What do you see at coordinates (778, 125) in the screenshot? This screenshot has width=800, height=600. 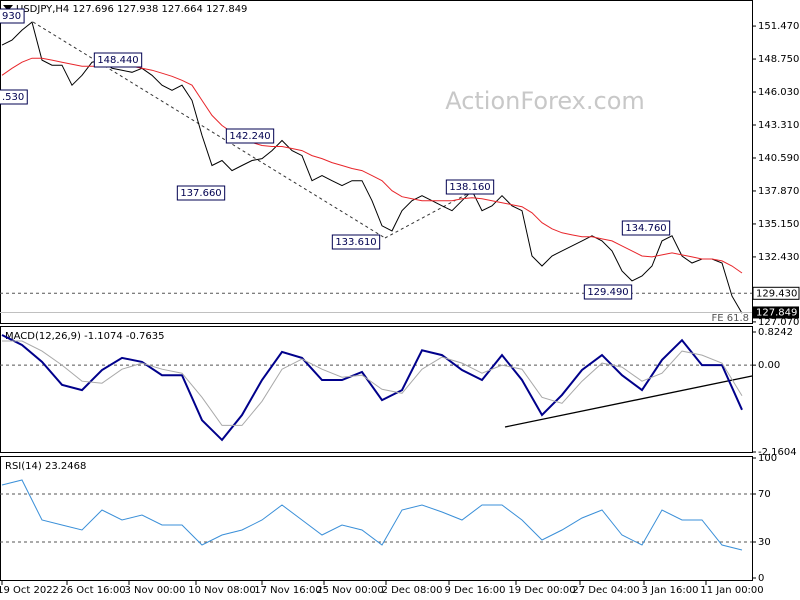 I see `y-tick-label: 143.310` at bounding box center [778, 125].